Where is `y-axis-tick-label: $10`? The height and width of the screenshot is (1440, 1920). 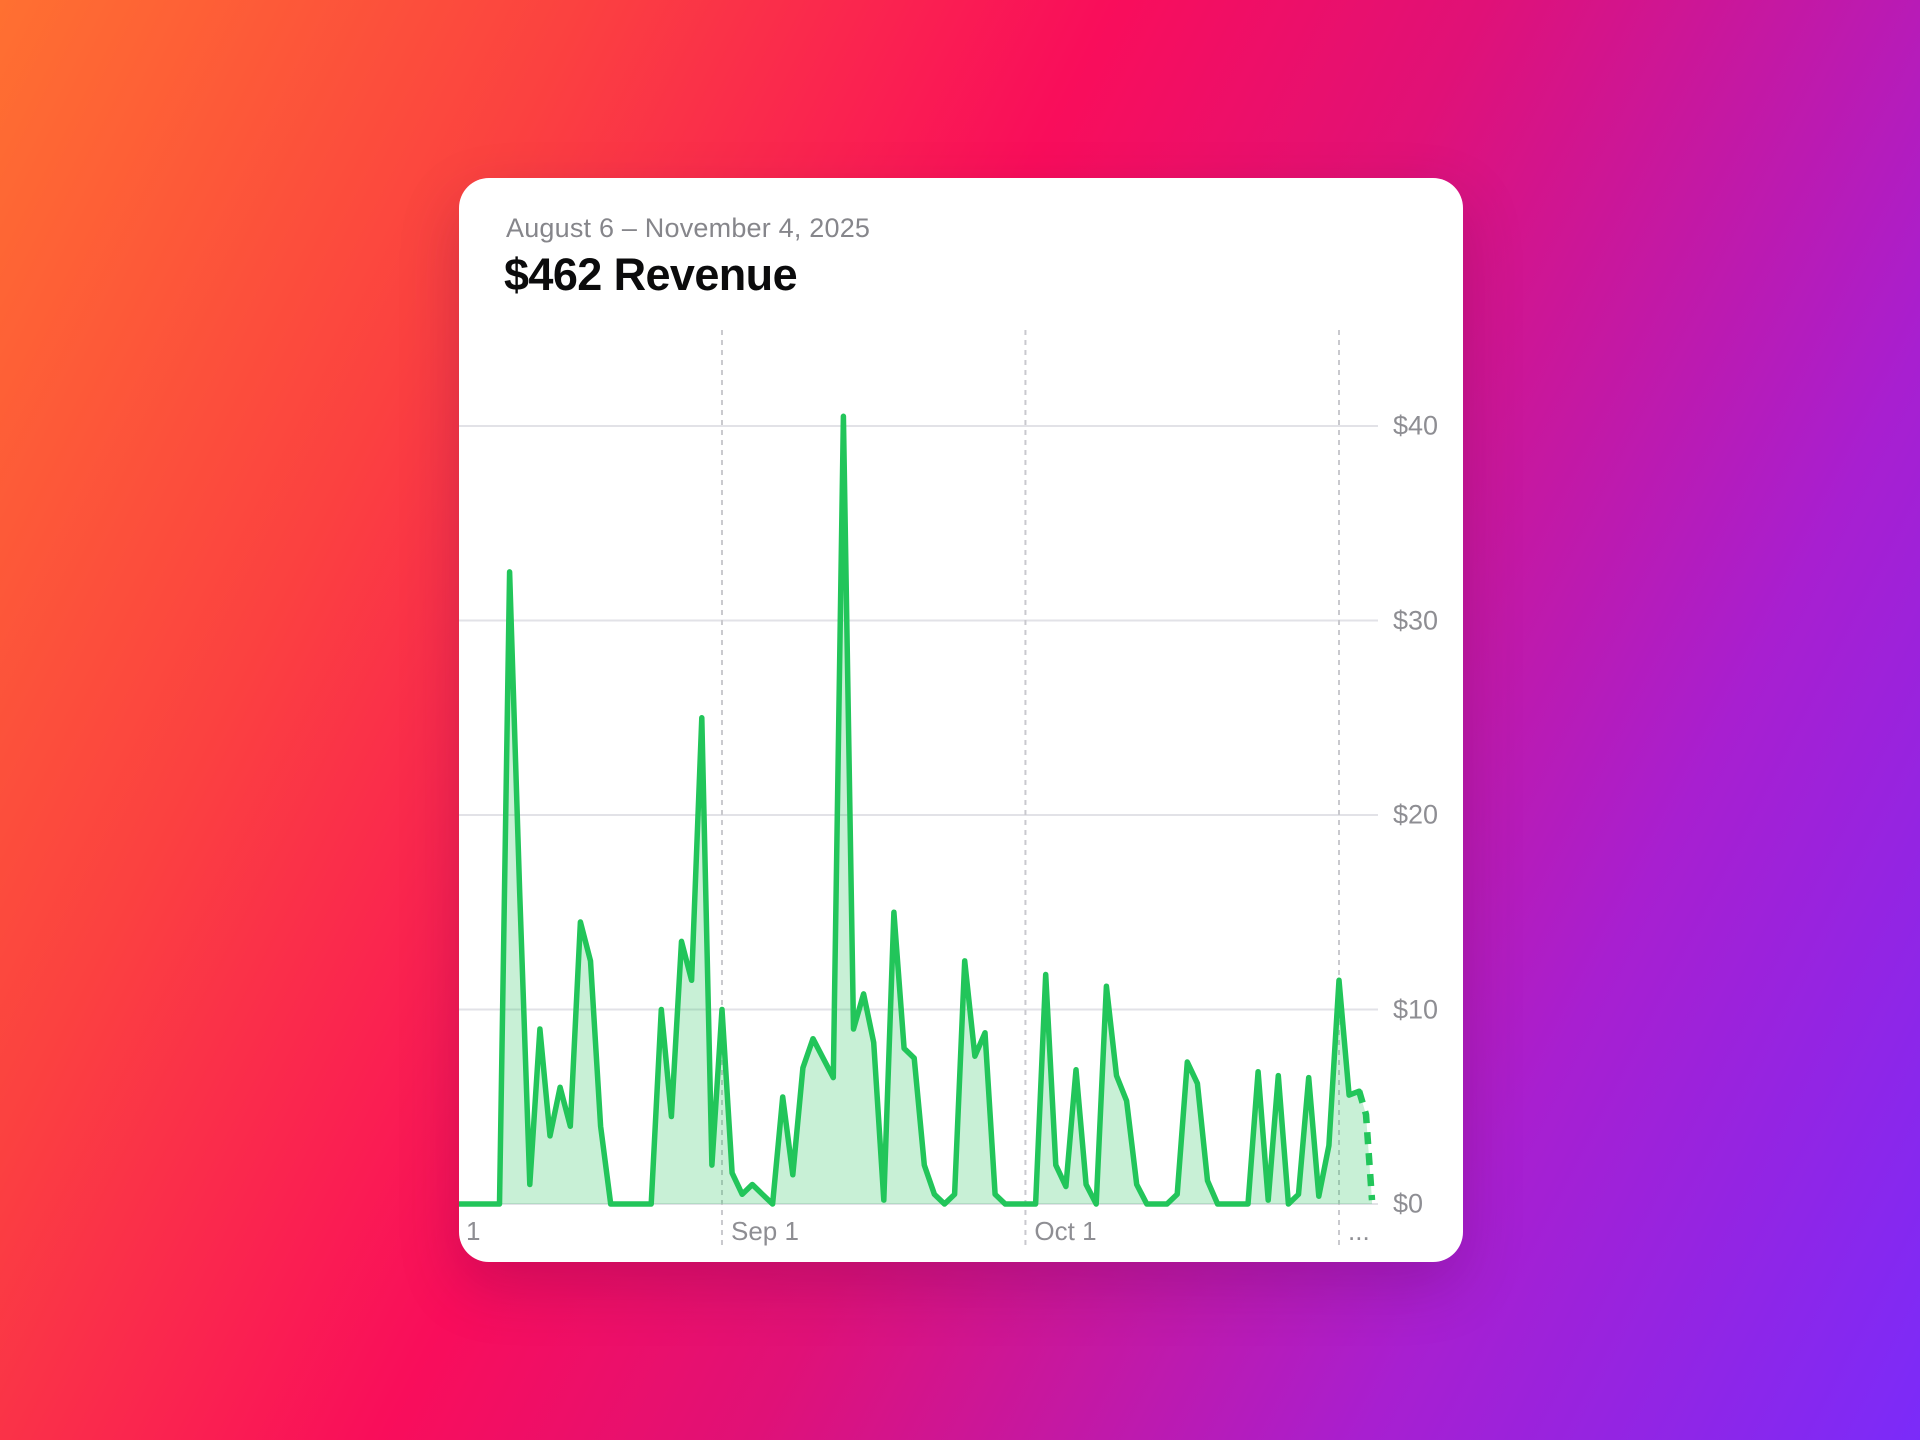
y-axis-tick-label: $10 is located at coordinates (1416, 1009).